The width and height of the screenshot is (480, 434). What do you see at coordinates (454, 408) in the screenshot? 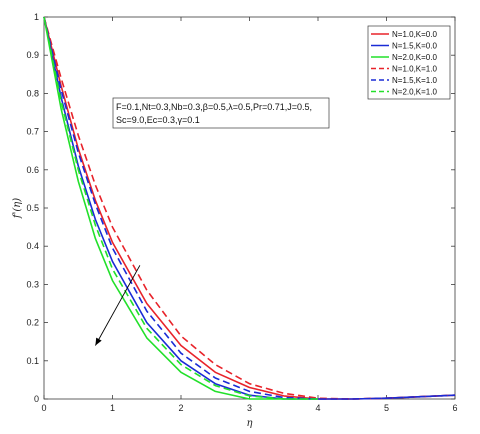
I see `x-tick-label: 6` at bounding box center [454, 408].